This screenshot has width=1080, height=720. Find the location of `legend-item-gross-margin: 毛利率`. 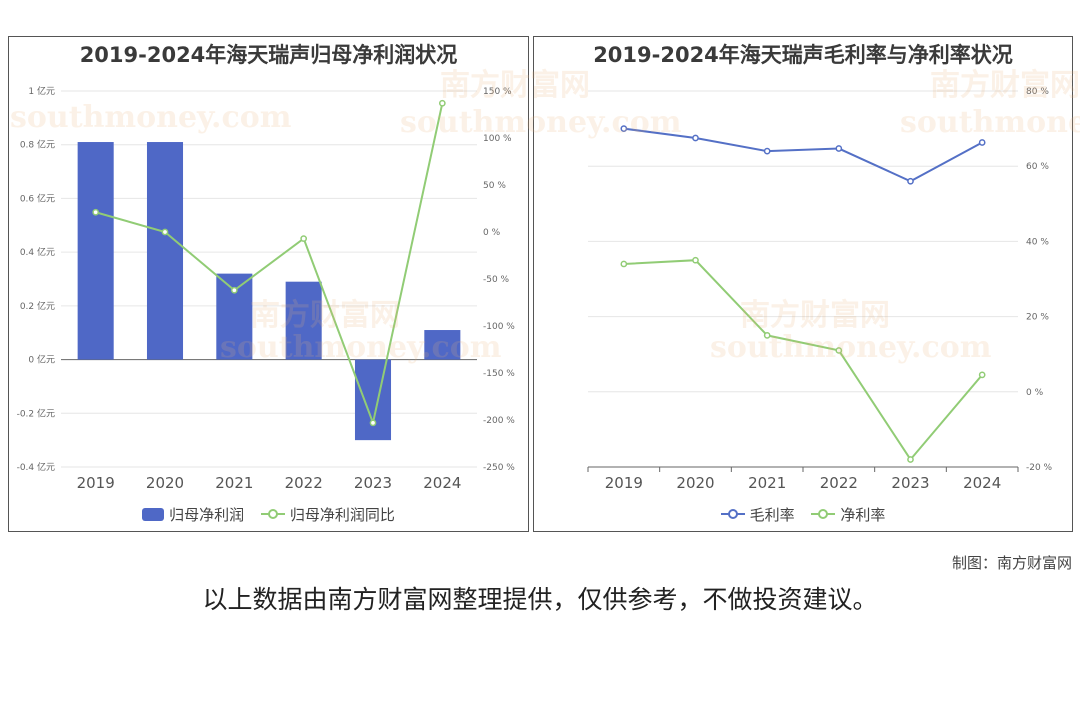

legend-item-gross-margin: 毛利率 is located at coordinates (757, 514).